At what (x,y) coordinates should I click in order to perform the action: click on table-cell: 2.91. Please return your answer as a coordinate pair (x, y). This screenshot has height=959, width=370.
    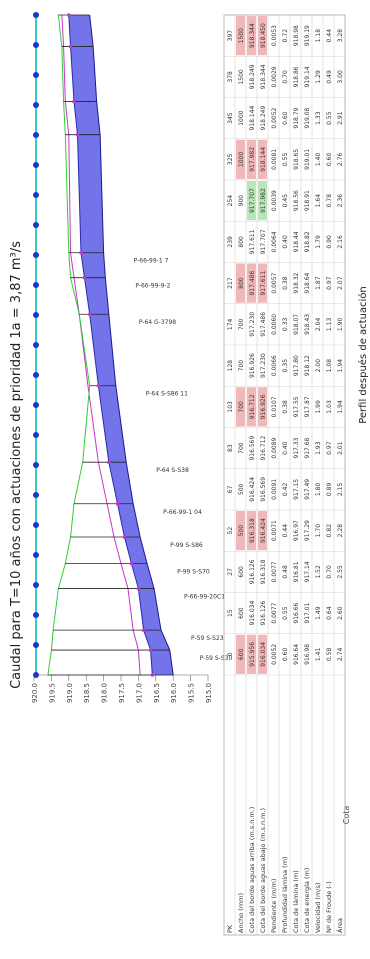
    Looking at the image, I should click on (340, 118).